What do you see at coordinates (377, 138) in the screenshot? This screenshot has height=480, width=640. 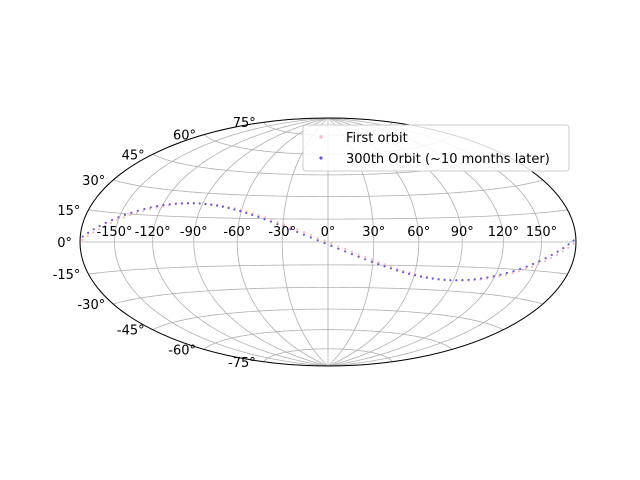 I see `legend-label: First orbit` at bounding box center [377, 138].